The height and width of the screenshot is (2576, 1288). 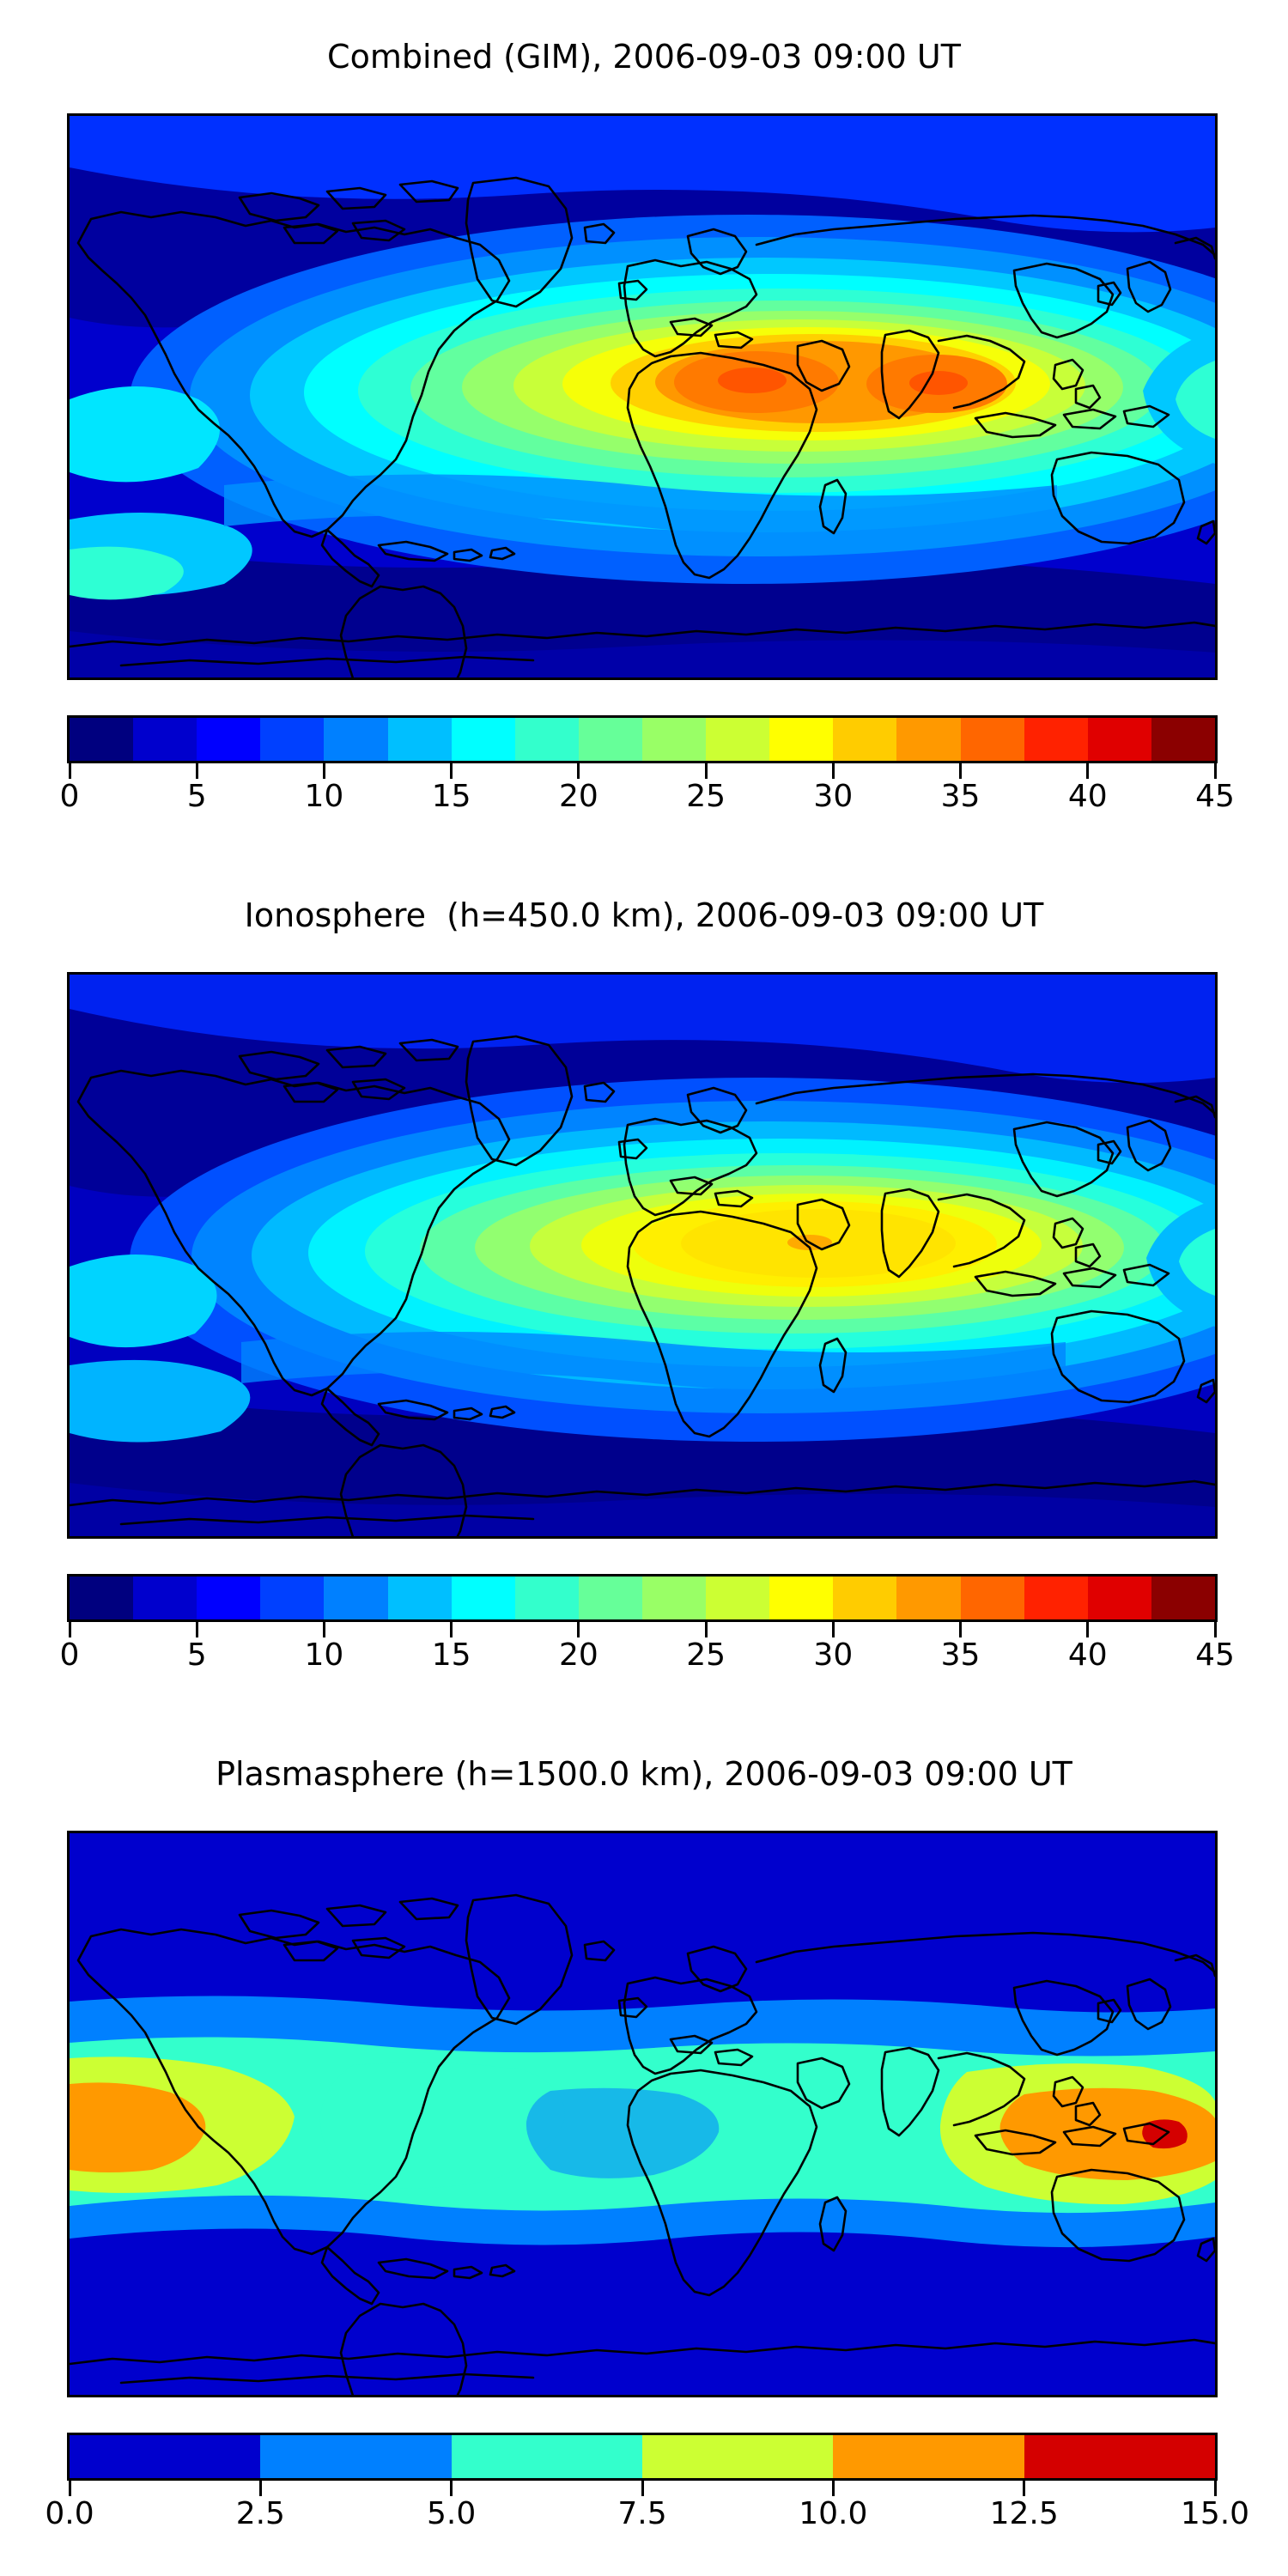 What do you see at coordinates (642, 1630) in the screenshot?
I see `colorbar-ticks-ionosphere` at bounding box center [642, 1630].